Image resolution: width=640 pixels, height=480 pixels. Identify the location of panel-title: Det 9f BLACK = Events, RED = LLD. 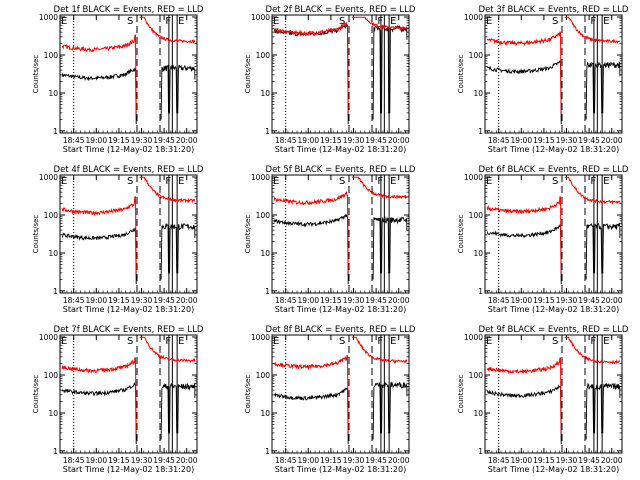
(554, 330).